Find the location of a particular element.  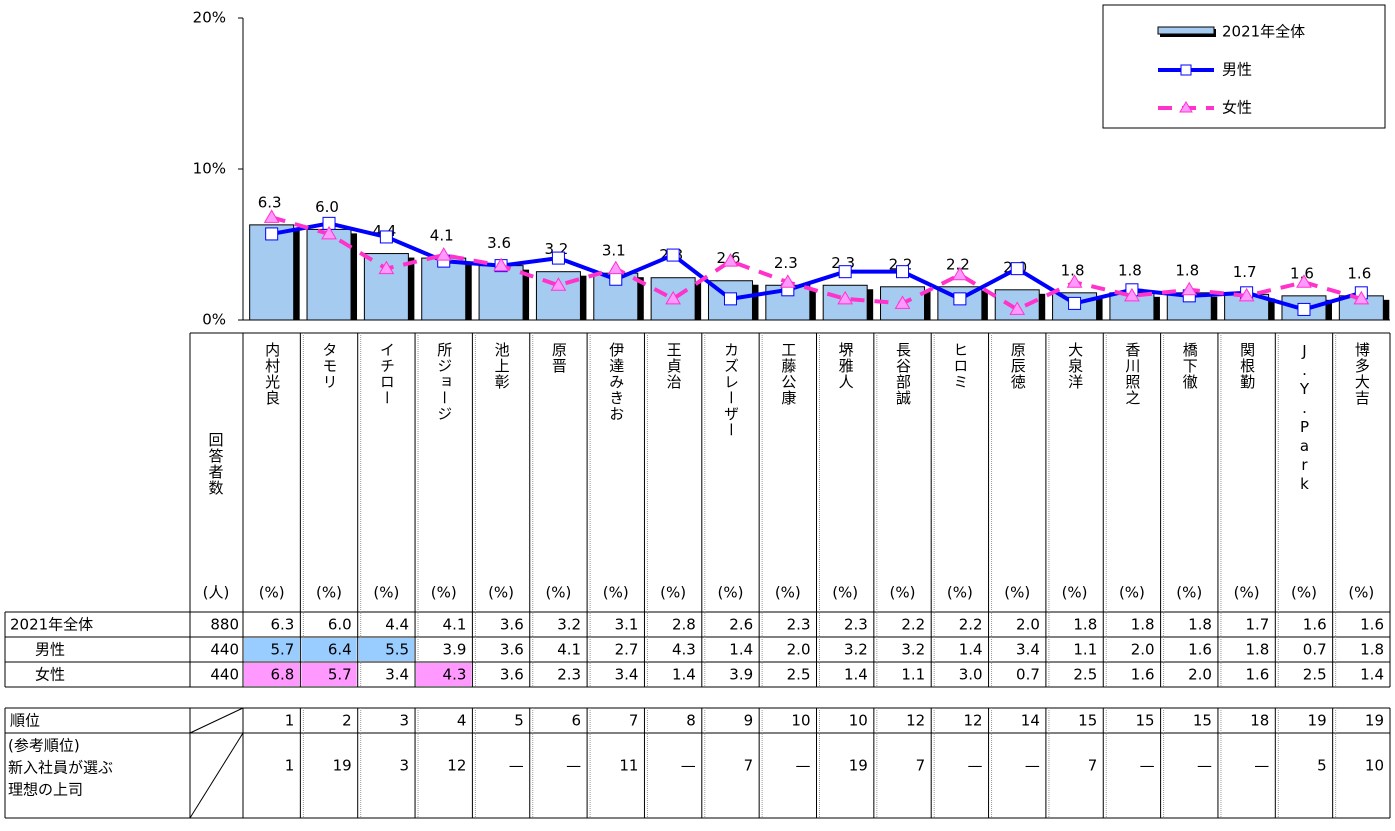

table-value: 6.0 is located at coordinates (340, 625).